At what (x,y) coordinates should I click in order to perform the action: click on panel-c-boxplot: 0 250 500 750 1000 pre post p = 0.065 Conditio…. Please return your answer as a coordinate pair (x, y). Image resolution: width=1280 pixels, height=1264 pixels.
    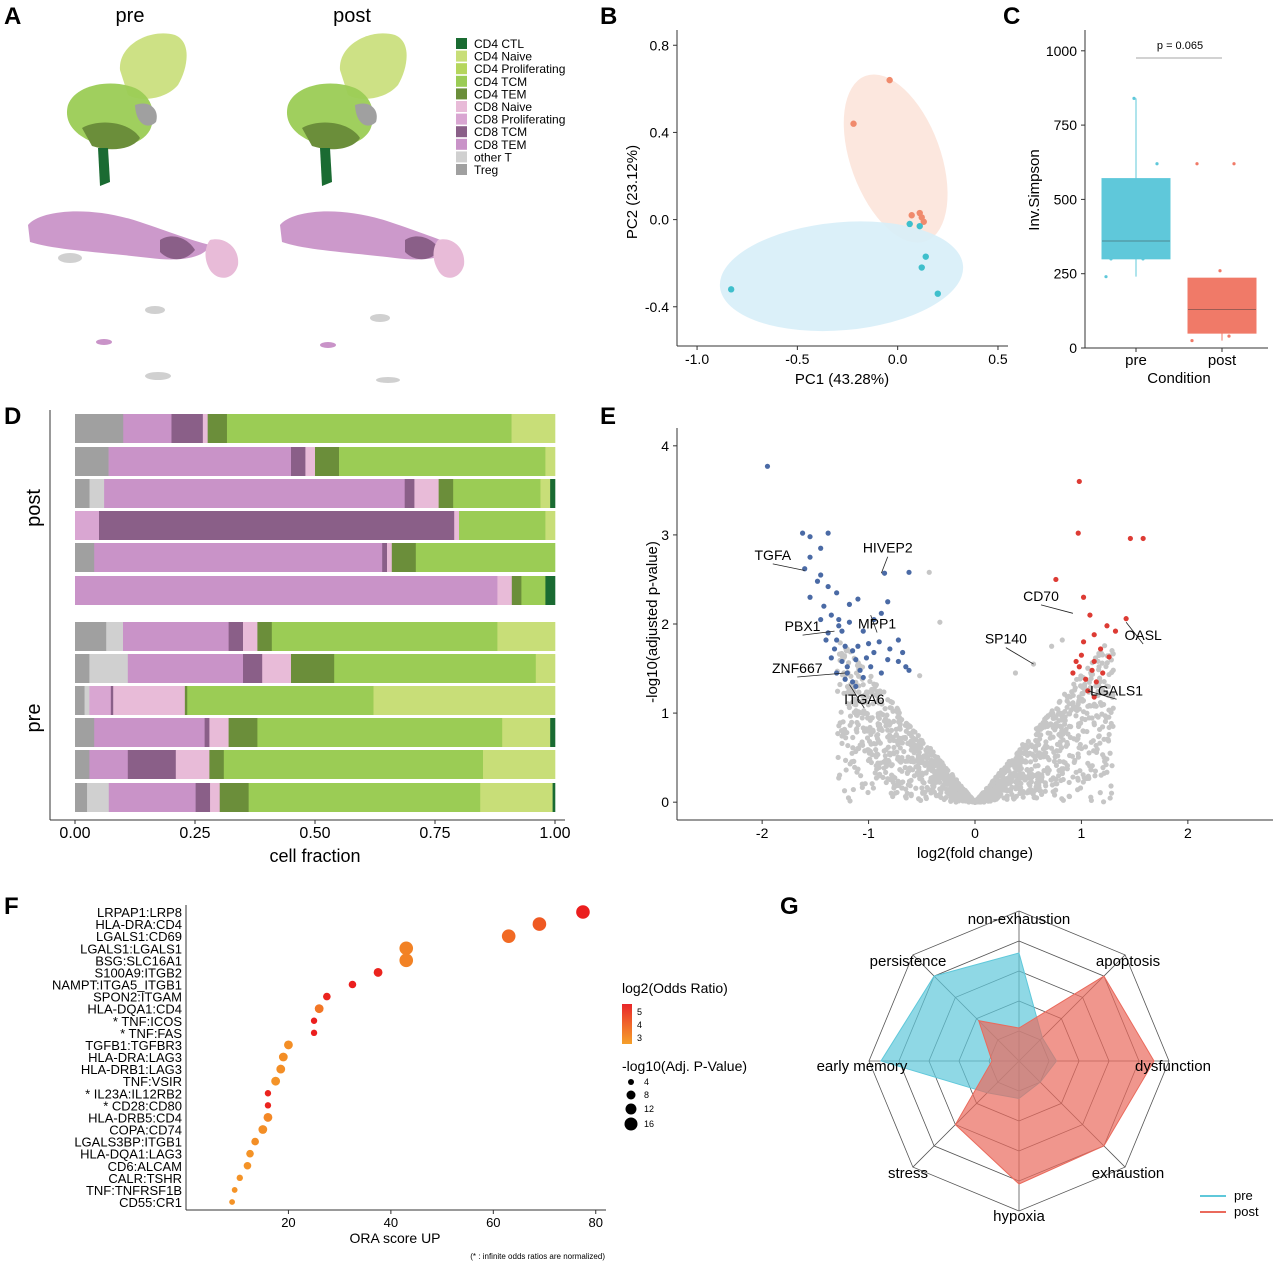
    Looking at the image, I should click on (1147, 208).